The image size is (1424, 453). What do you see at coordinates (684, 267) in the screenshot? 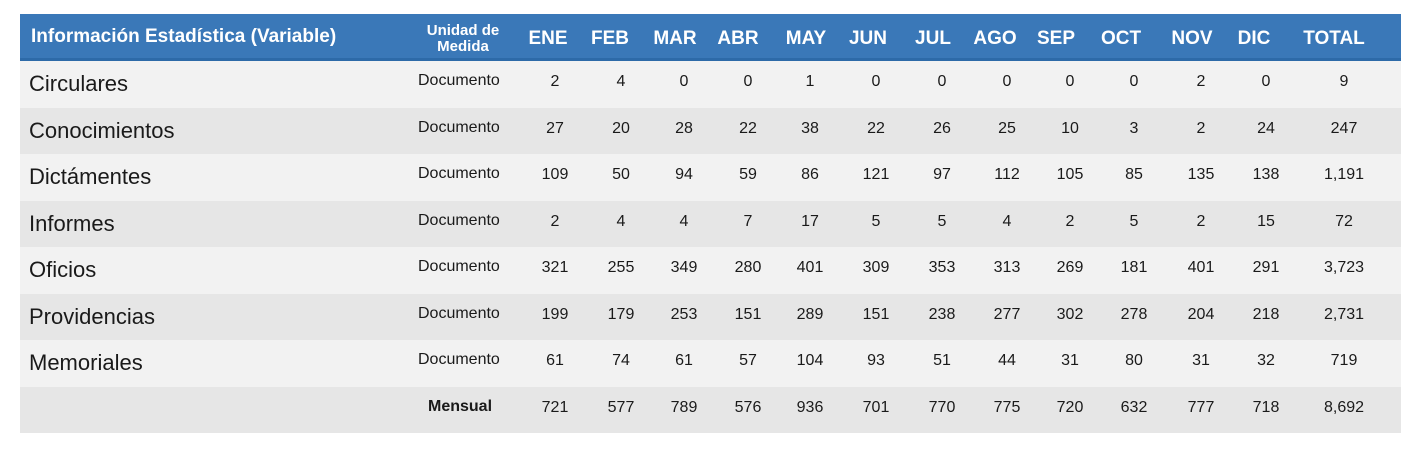
I see `table-cell-value: 349` at bounding box center [684, 267].